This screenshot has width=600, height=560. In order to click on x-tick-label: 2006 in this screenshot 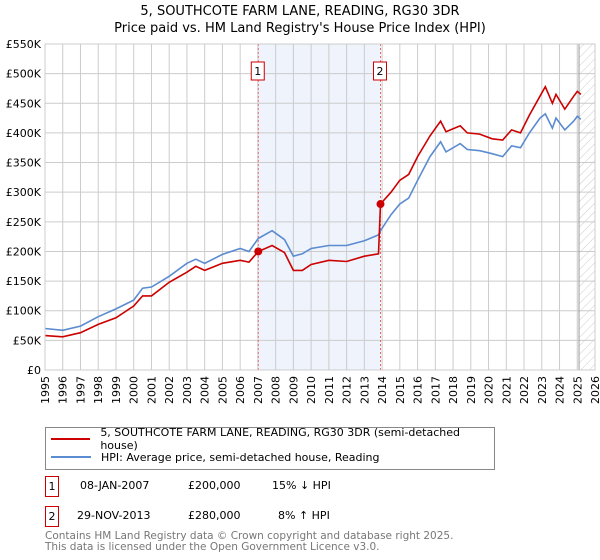, I will do `click(240, 390)`.